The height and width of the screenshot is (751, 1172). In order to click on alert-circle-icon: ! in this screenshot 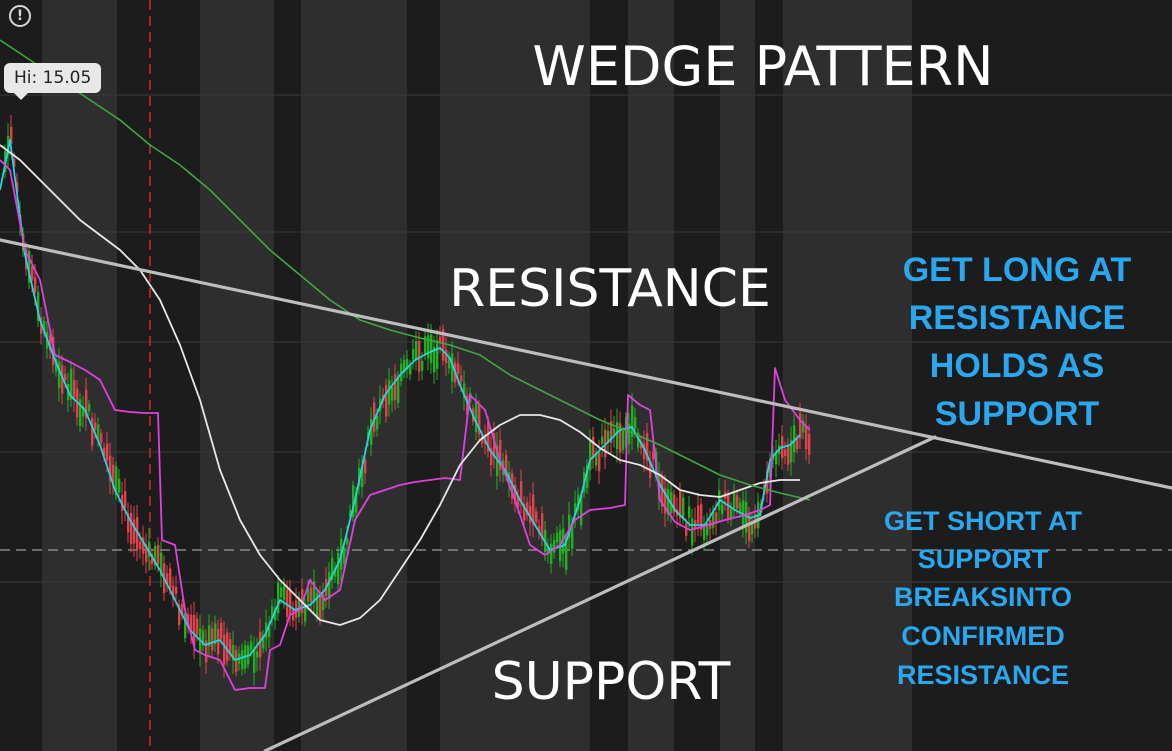, I will do `click(20, 16)`.